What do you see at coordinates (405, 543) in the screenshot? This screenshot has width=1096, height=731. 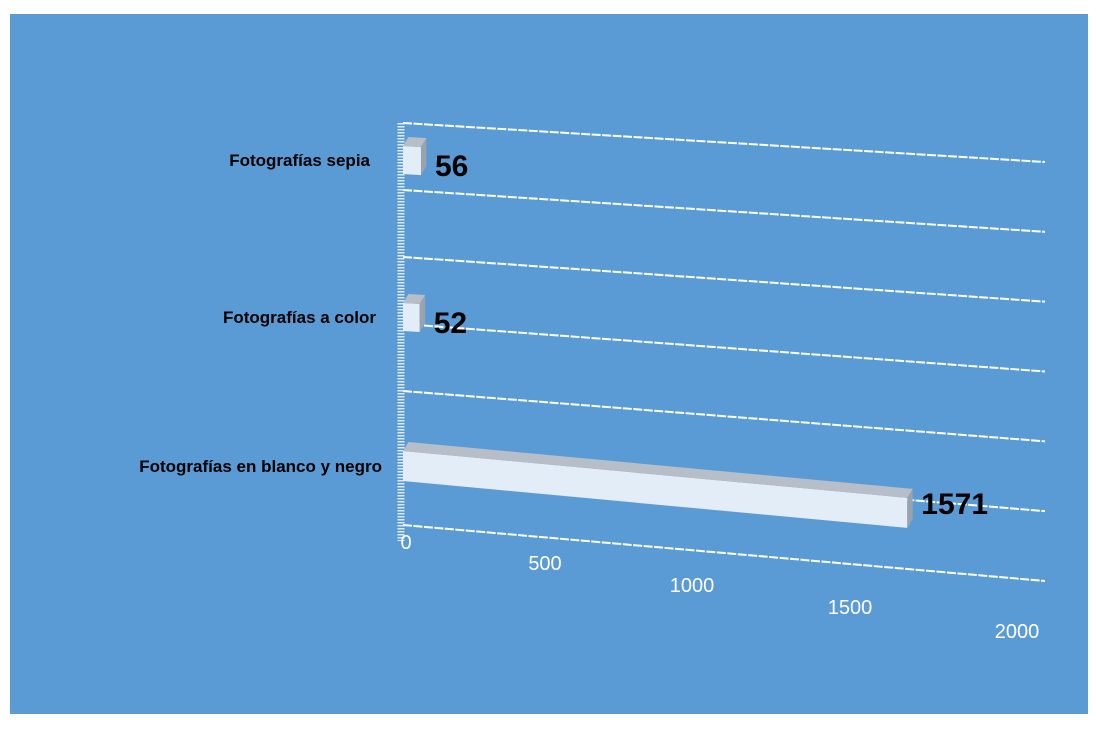 I see `tick-label: 0` at bounding box center [405, 543].